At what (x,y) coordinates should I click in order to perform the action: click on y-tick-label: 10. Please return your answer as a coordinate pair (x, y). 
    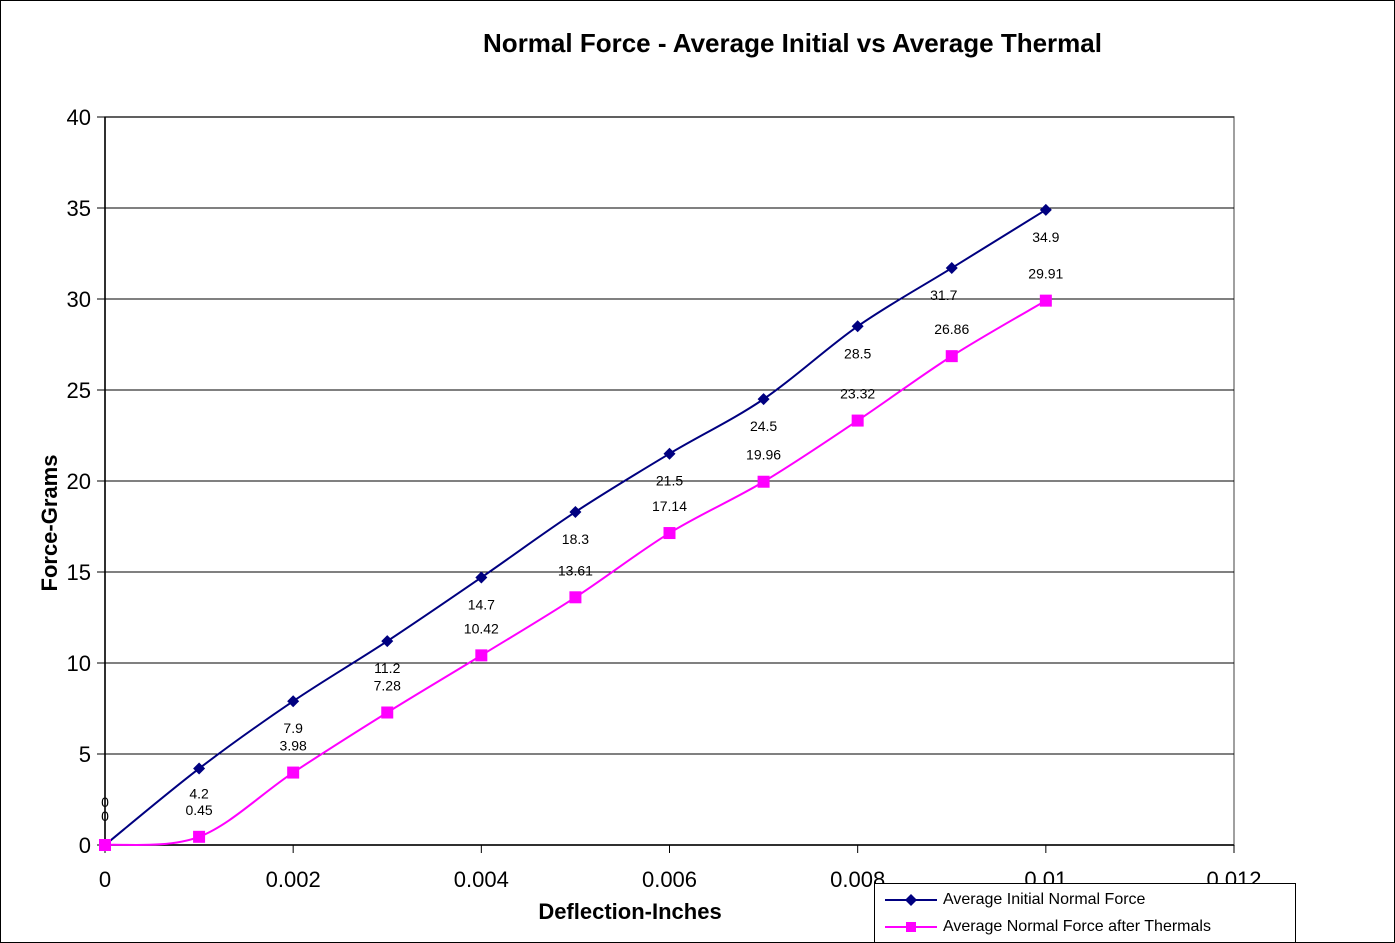
    Looking at the image, I should click on (79, 663).